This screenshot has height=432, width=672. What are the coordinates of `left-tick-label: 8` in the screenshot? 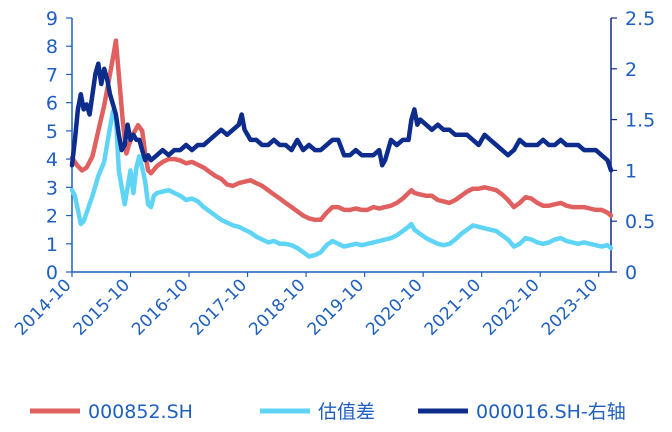 It's located at (52, 47).